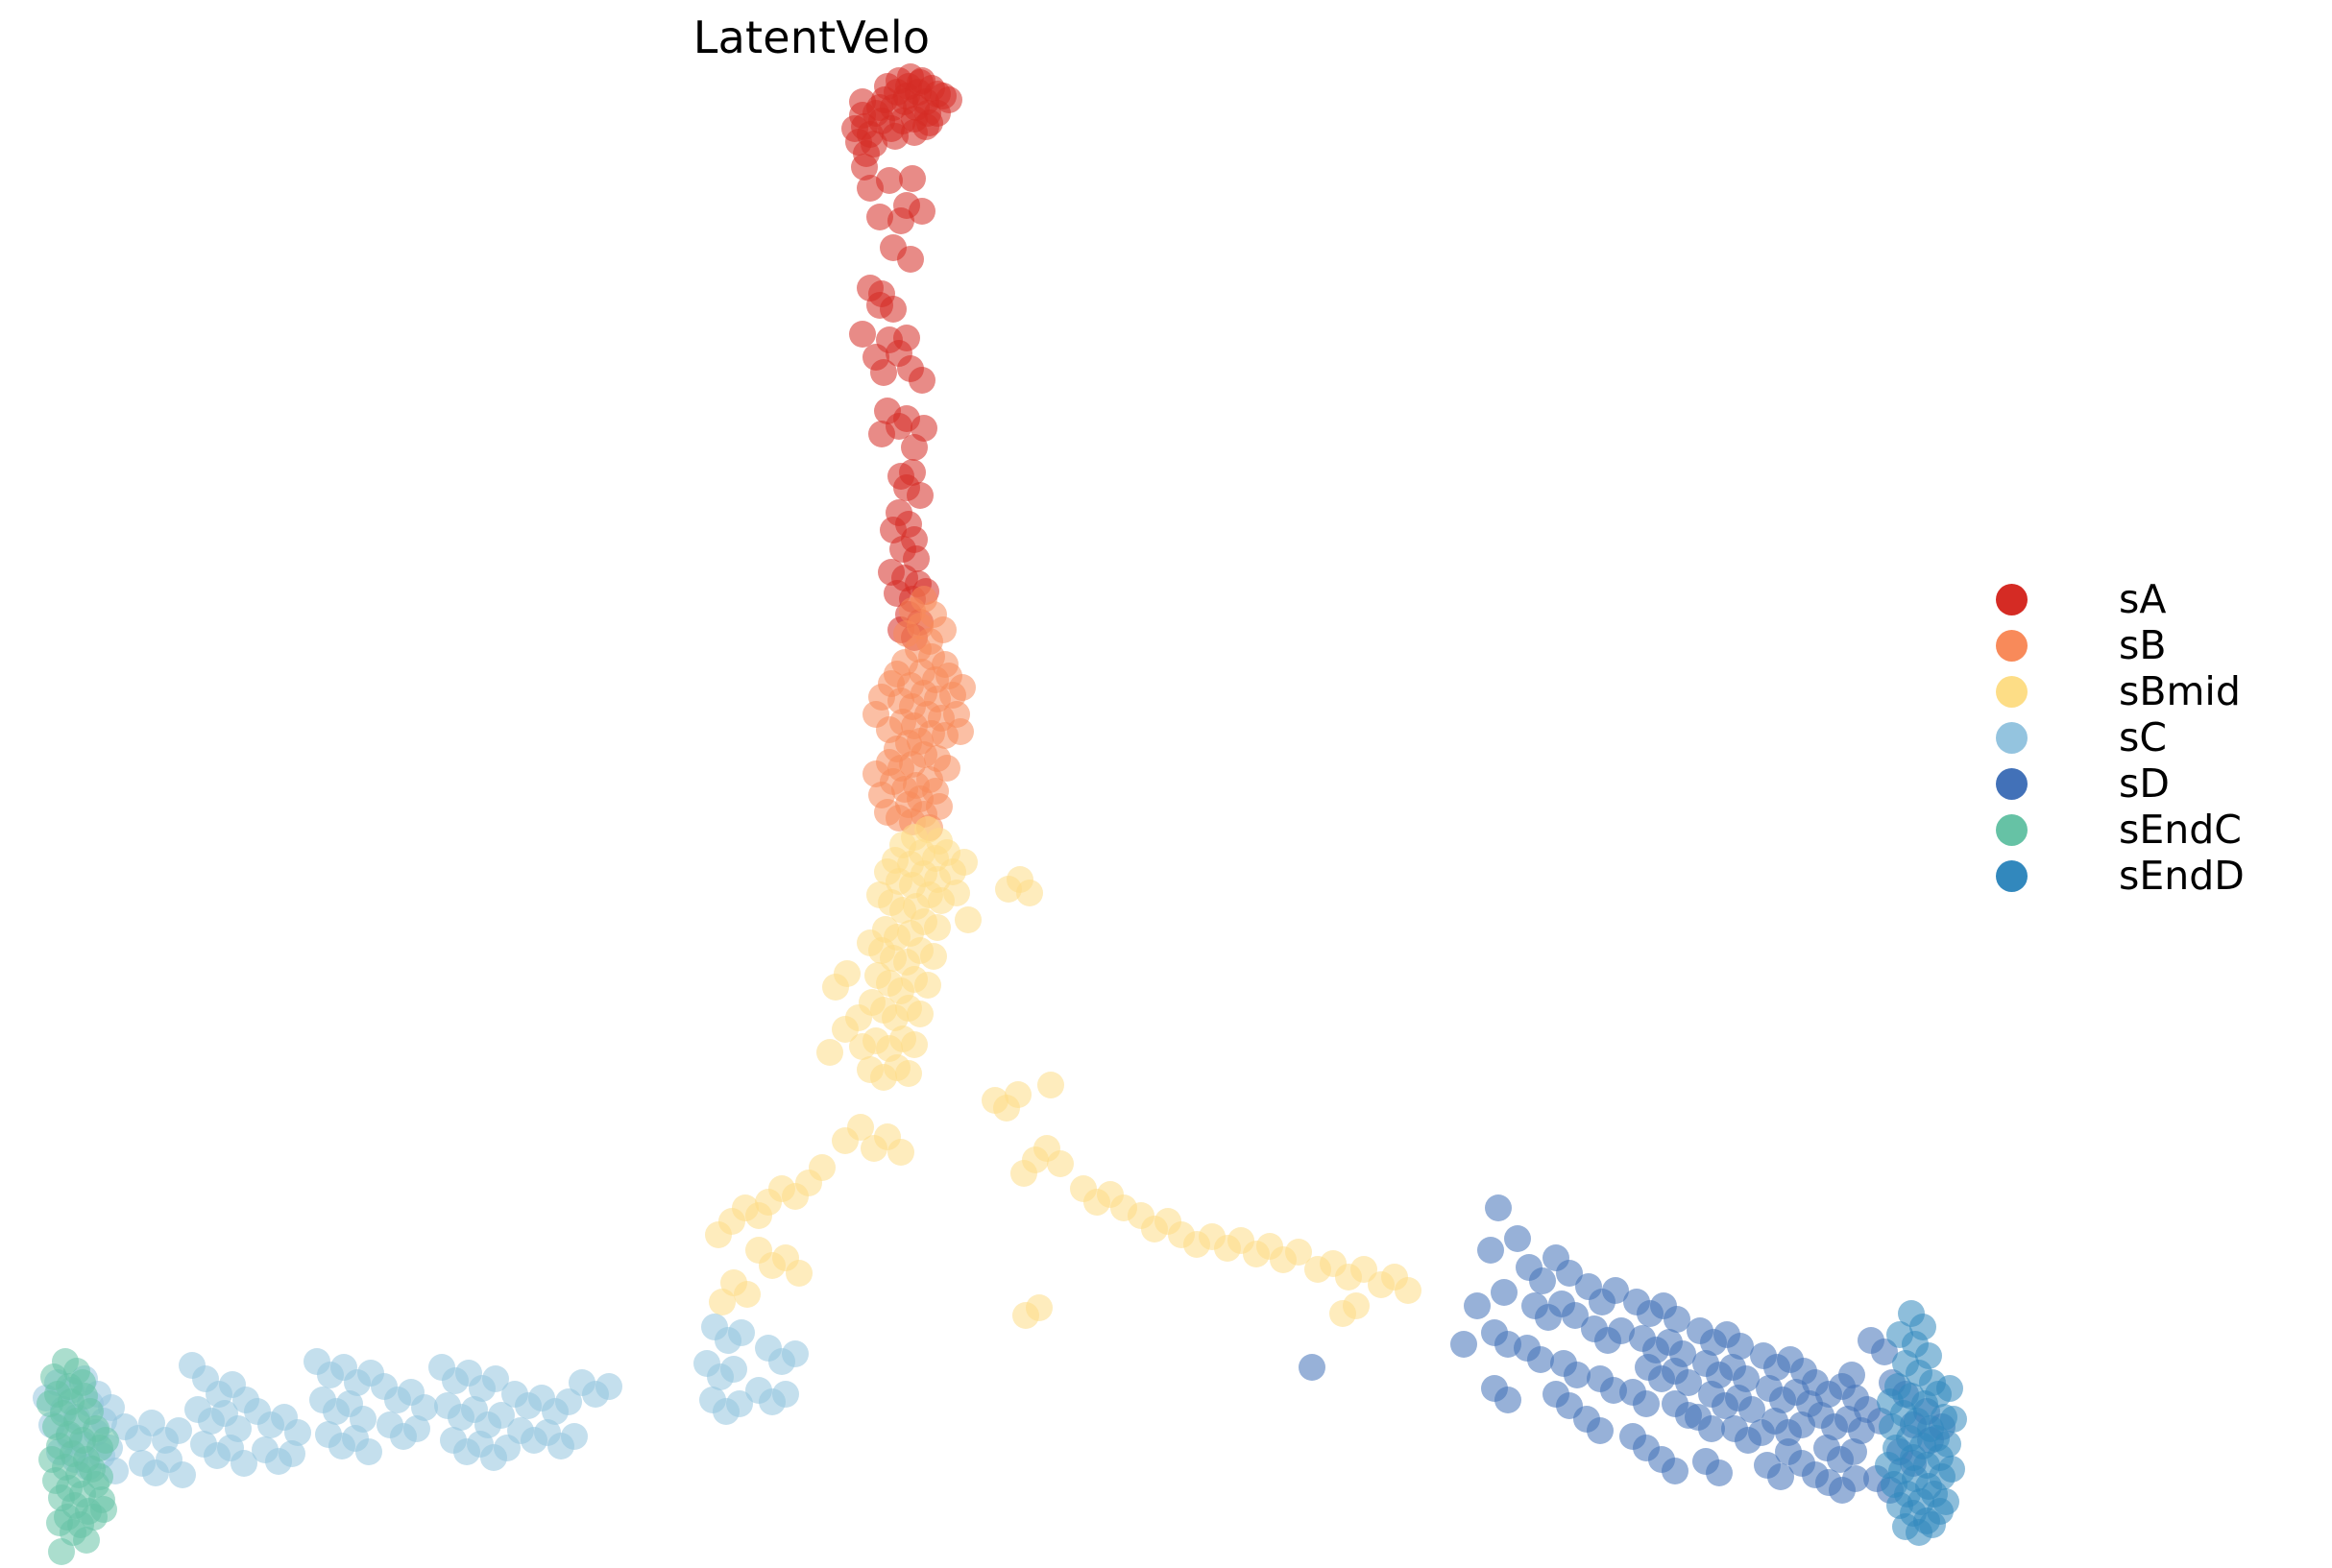 The image size is (2332, 1568). I want to click on legend-item-sA: sA, so click(2159, 599).